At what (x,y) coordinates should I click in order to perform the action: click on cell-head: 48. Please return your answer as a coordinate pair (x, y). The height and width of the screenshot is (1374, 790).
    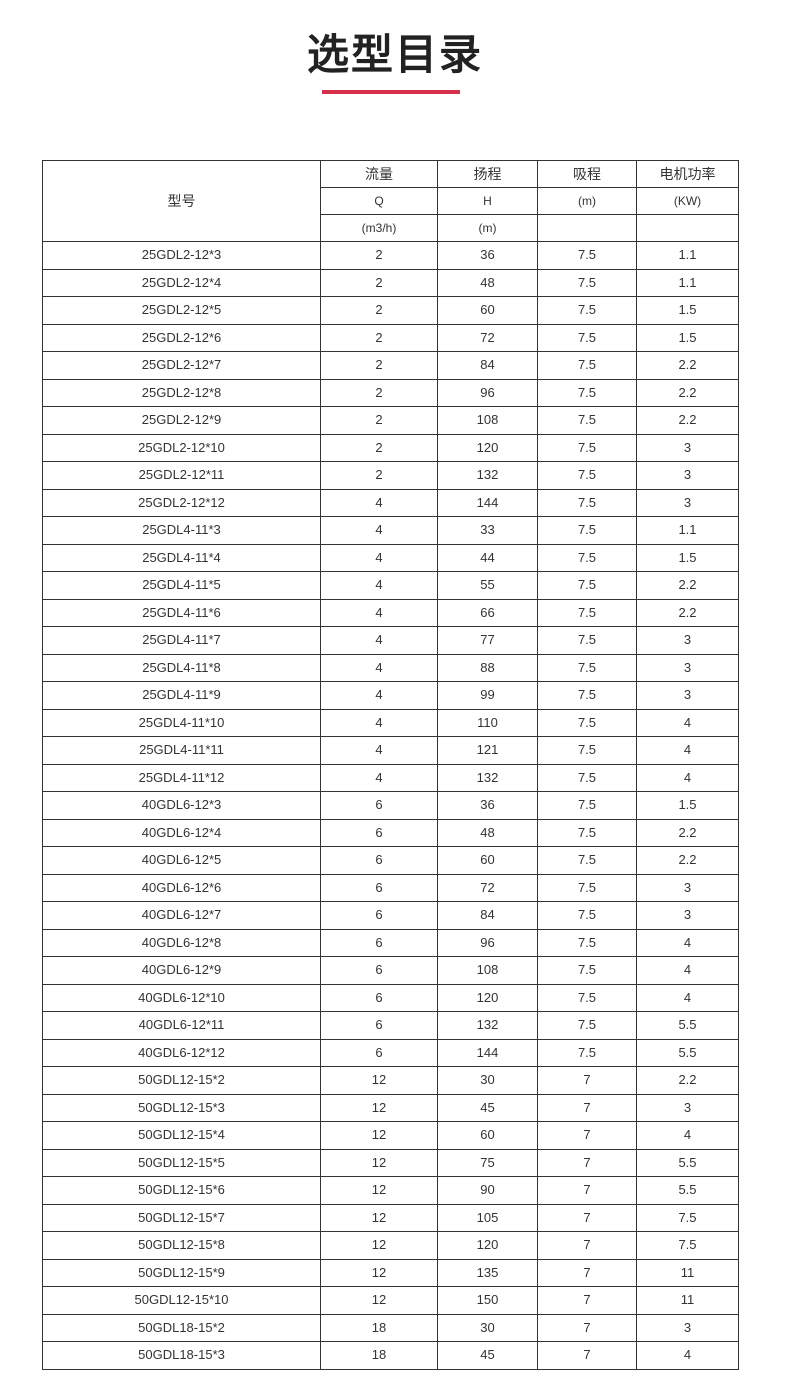
    Looking at the image, I should click on (487, 832).